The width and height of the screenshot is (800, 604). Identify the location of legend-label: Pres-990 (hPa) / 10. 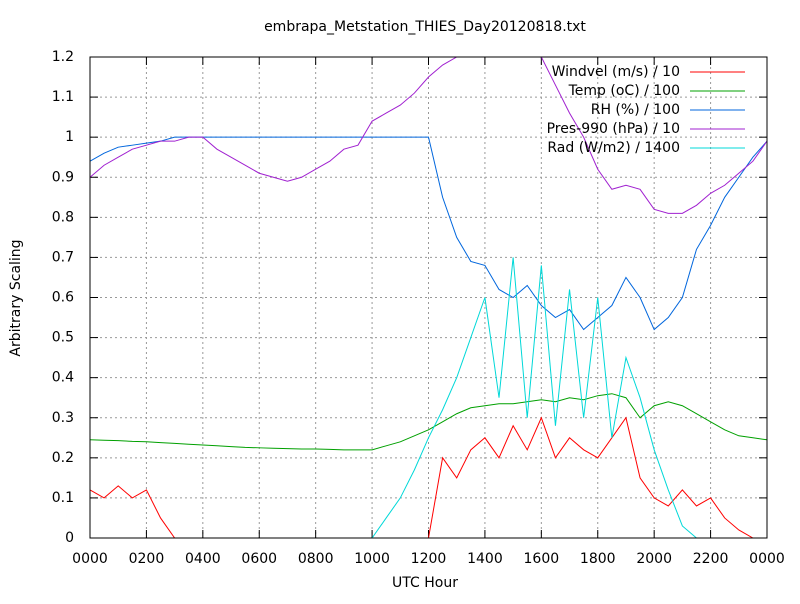
(613, 129).